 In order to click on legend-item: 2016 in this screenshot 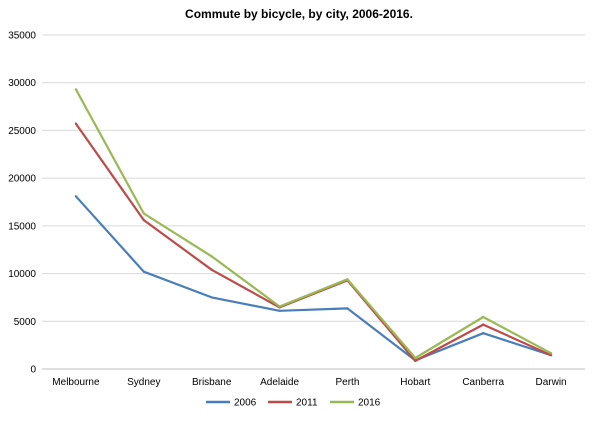, I will do `click(355, 403)`.